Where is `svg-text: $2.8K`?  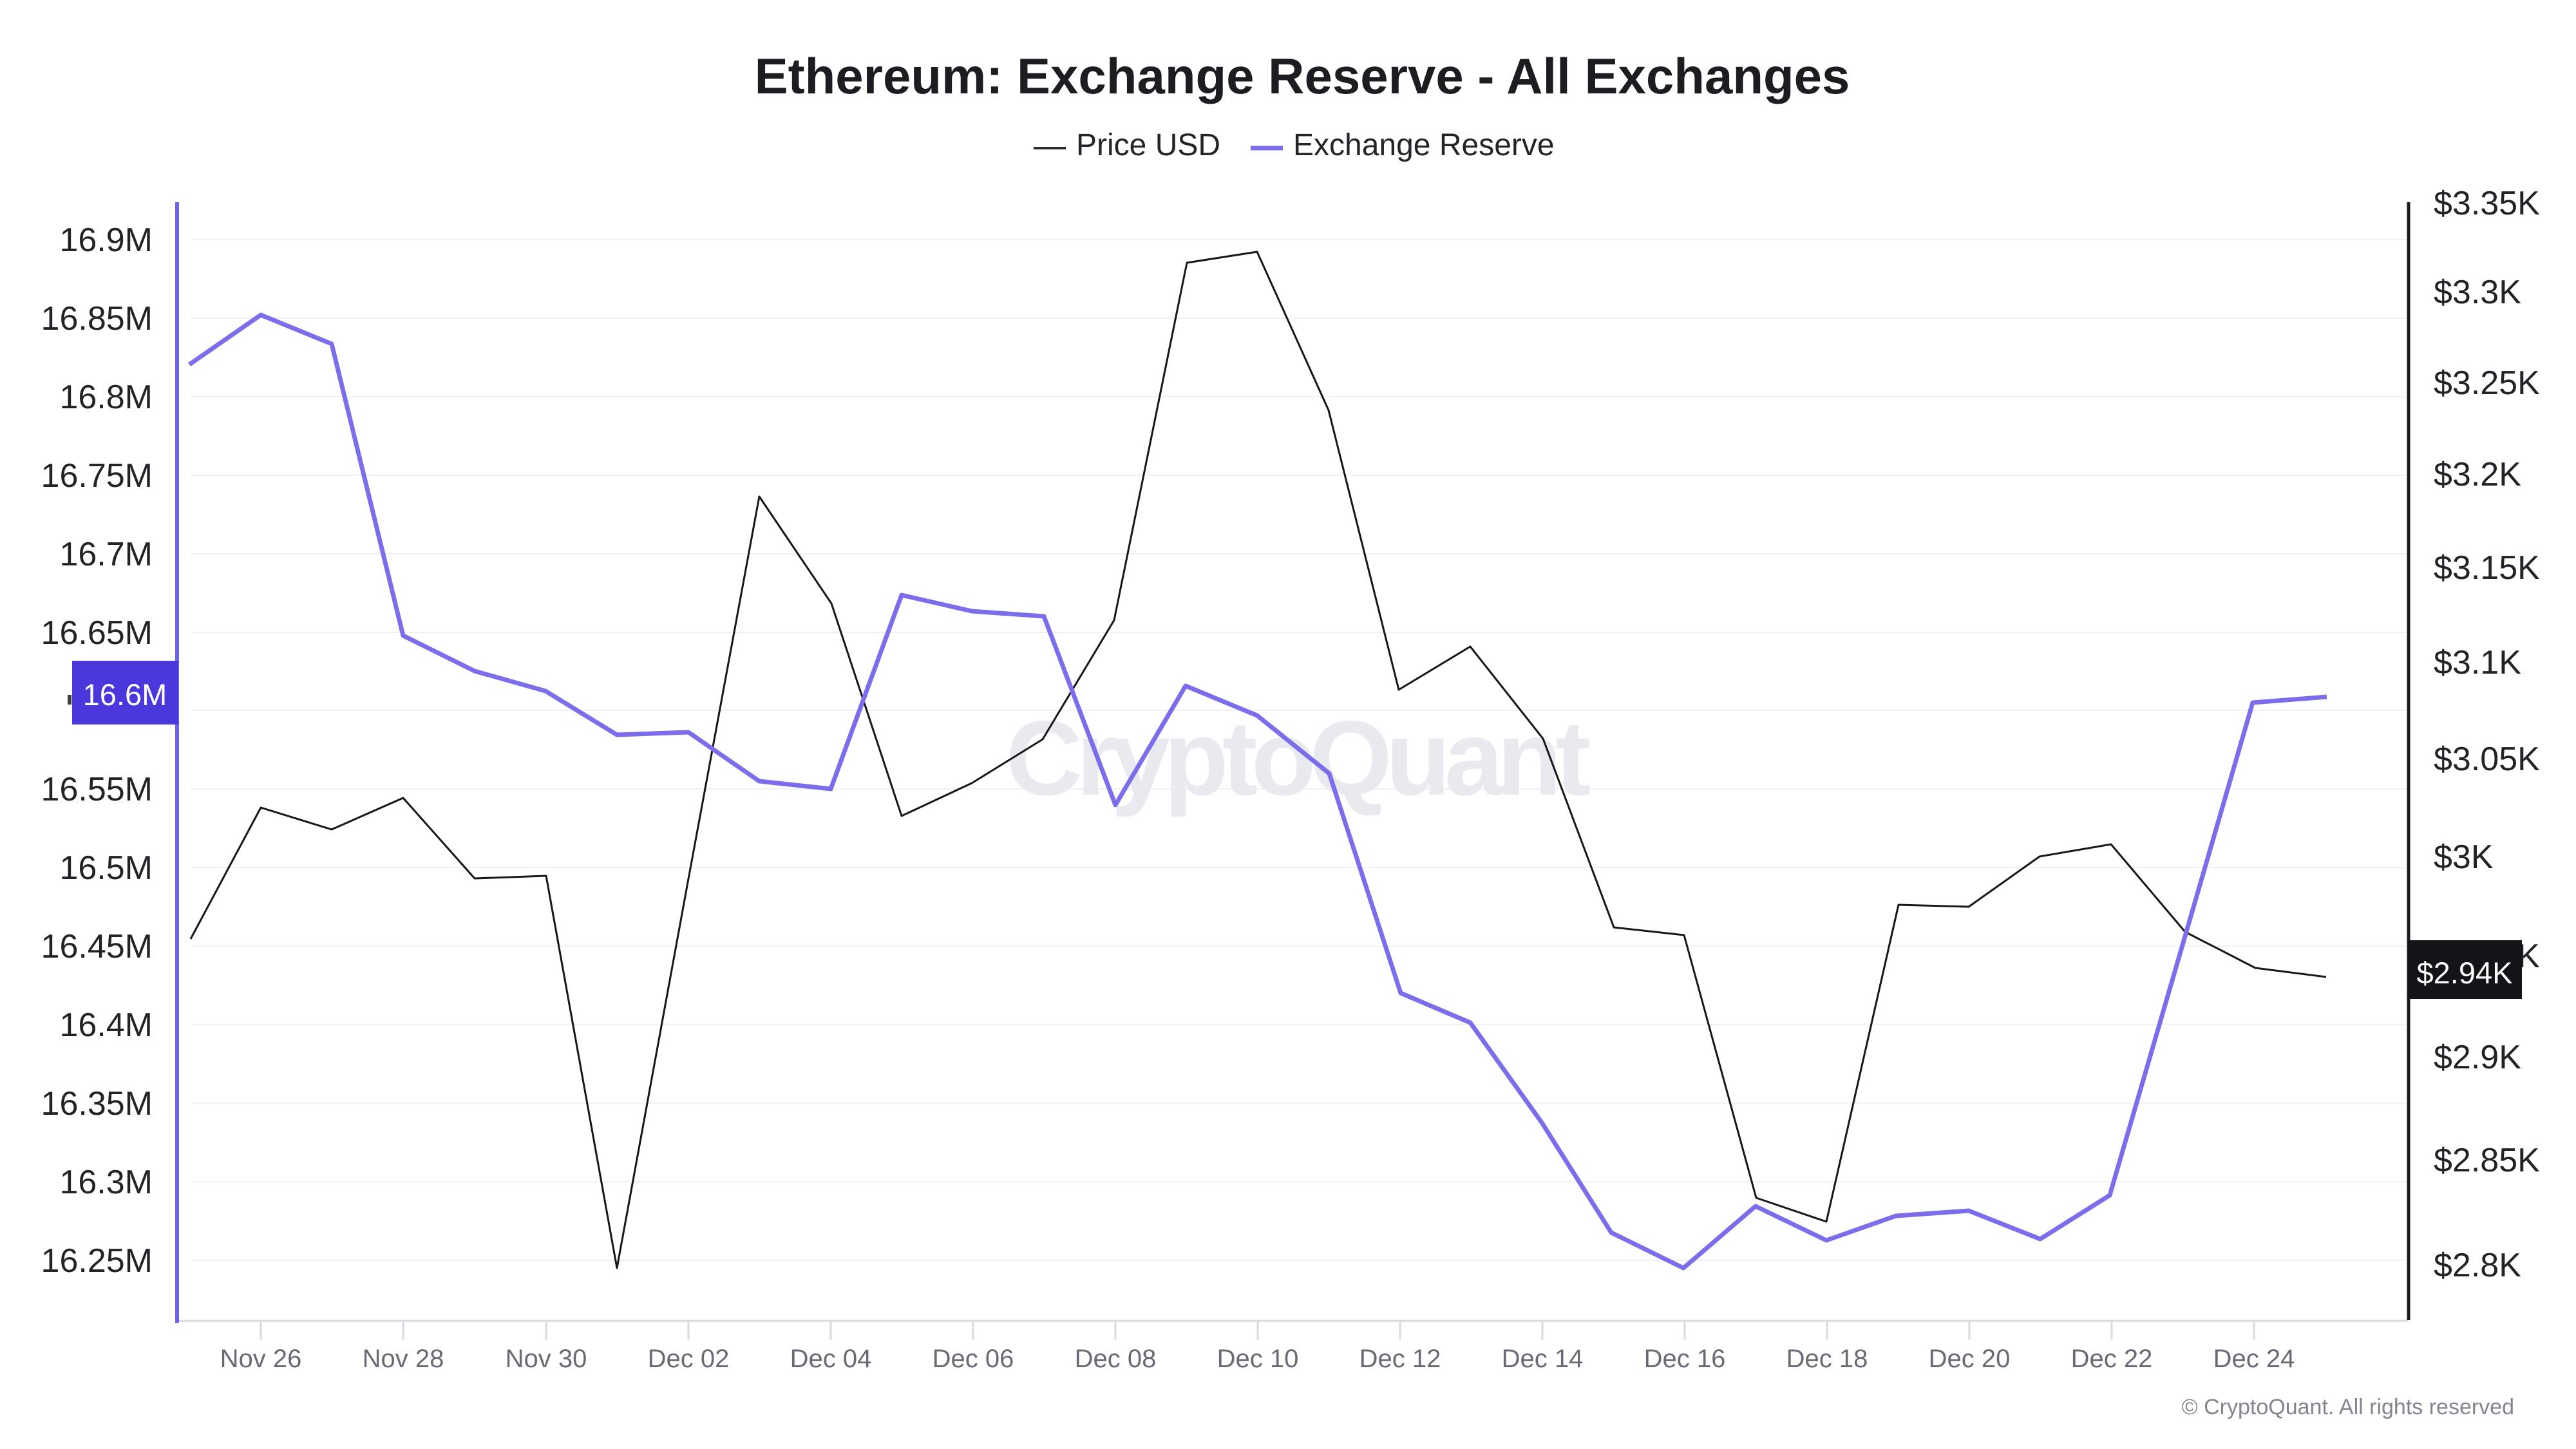
svg-text: $2.8K is located at coordinates (2477, 1265).